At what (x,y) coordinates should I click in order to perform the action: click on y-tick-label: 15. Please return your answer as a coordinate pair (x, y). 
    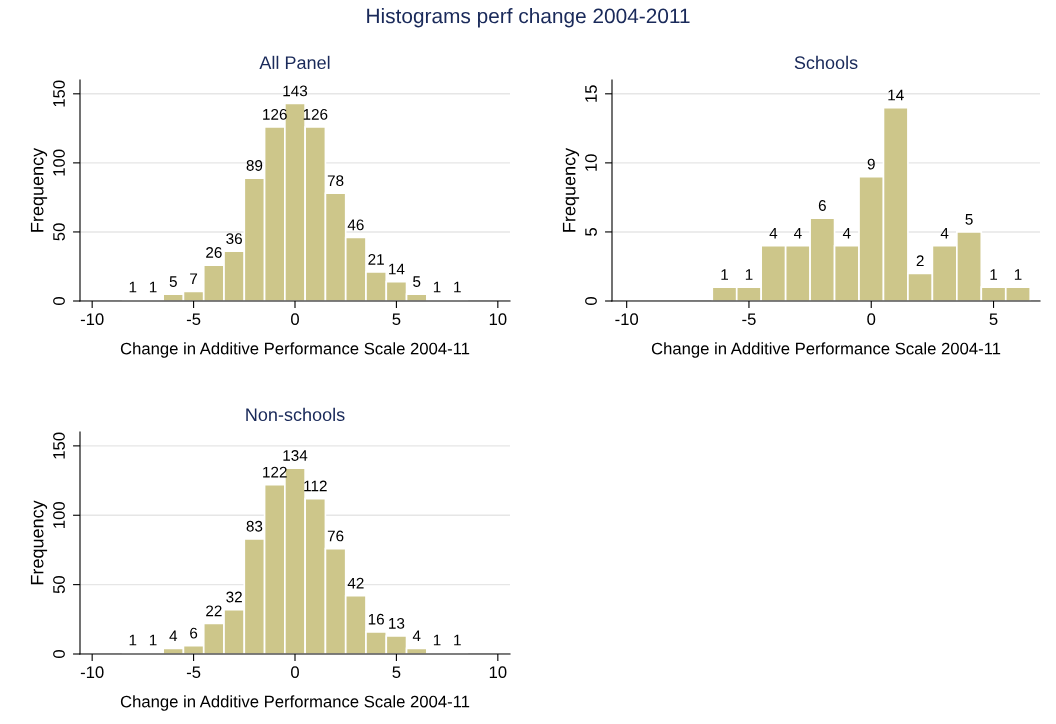
    Looking at the image, I should click on (591, 93).